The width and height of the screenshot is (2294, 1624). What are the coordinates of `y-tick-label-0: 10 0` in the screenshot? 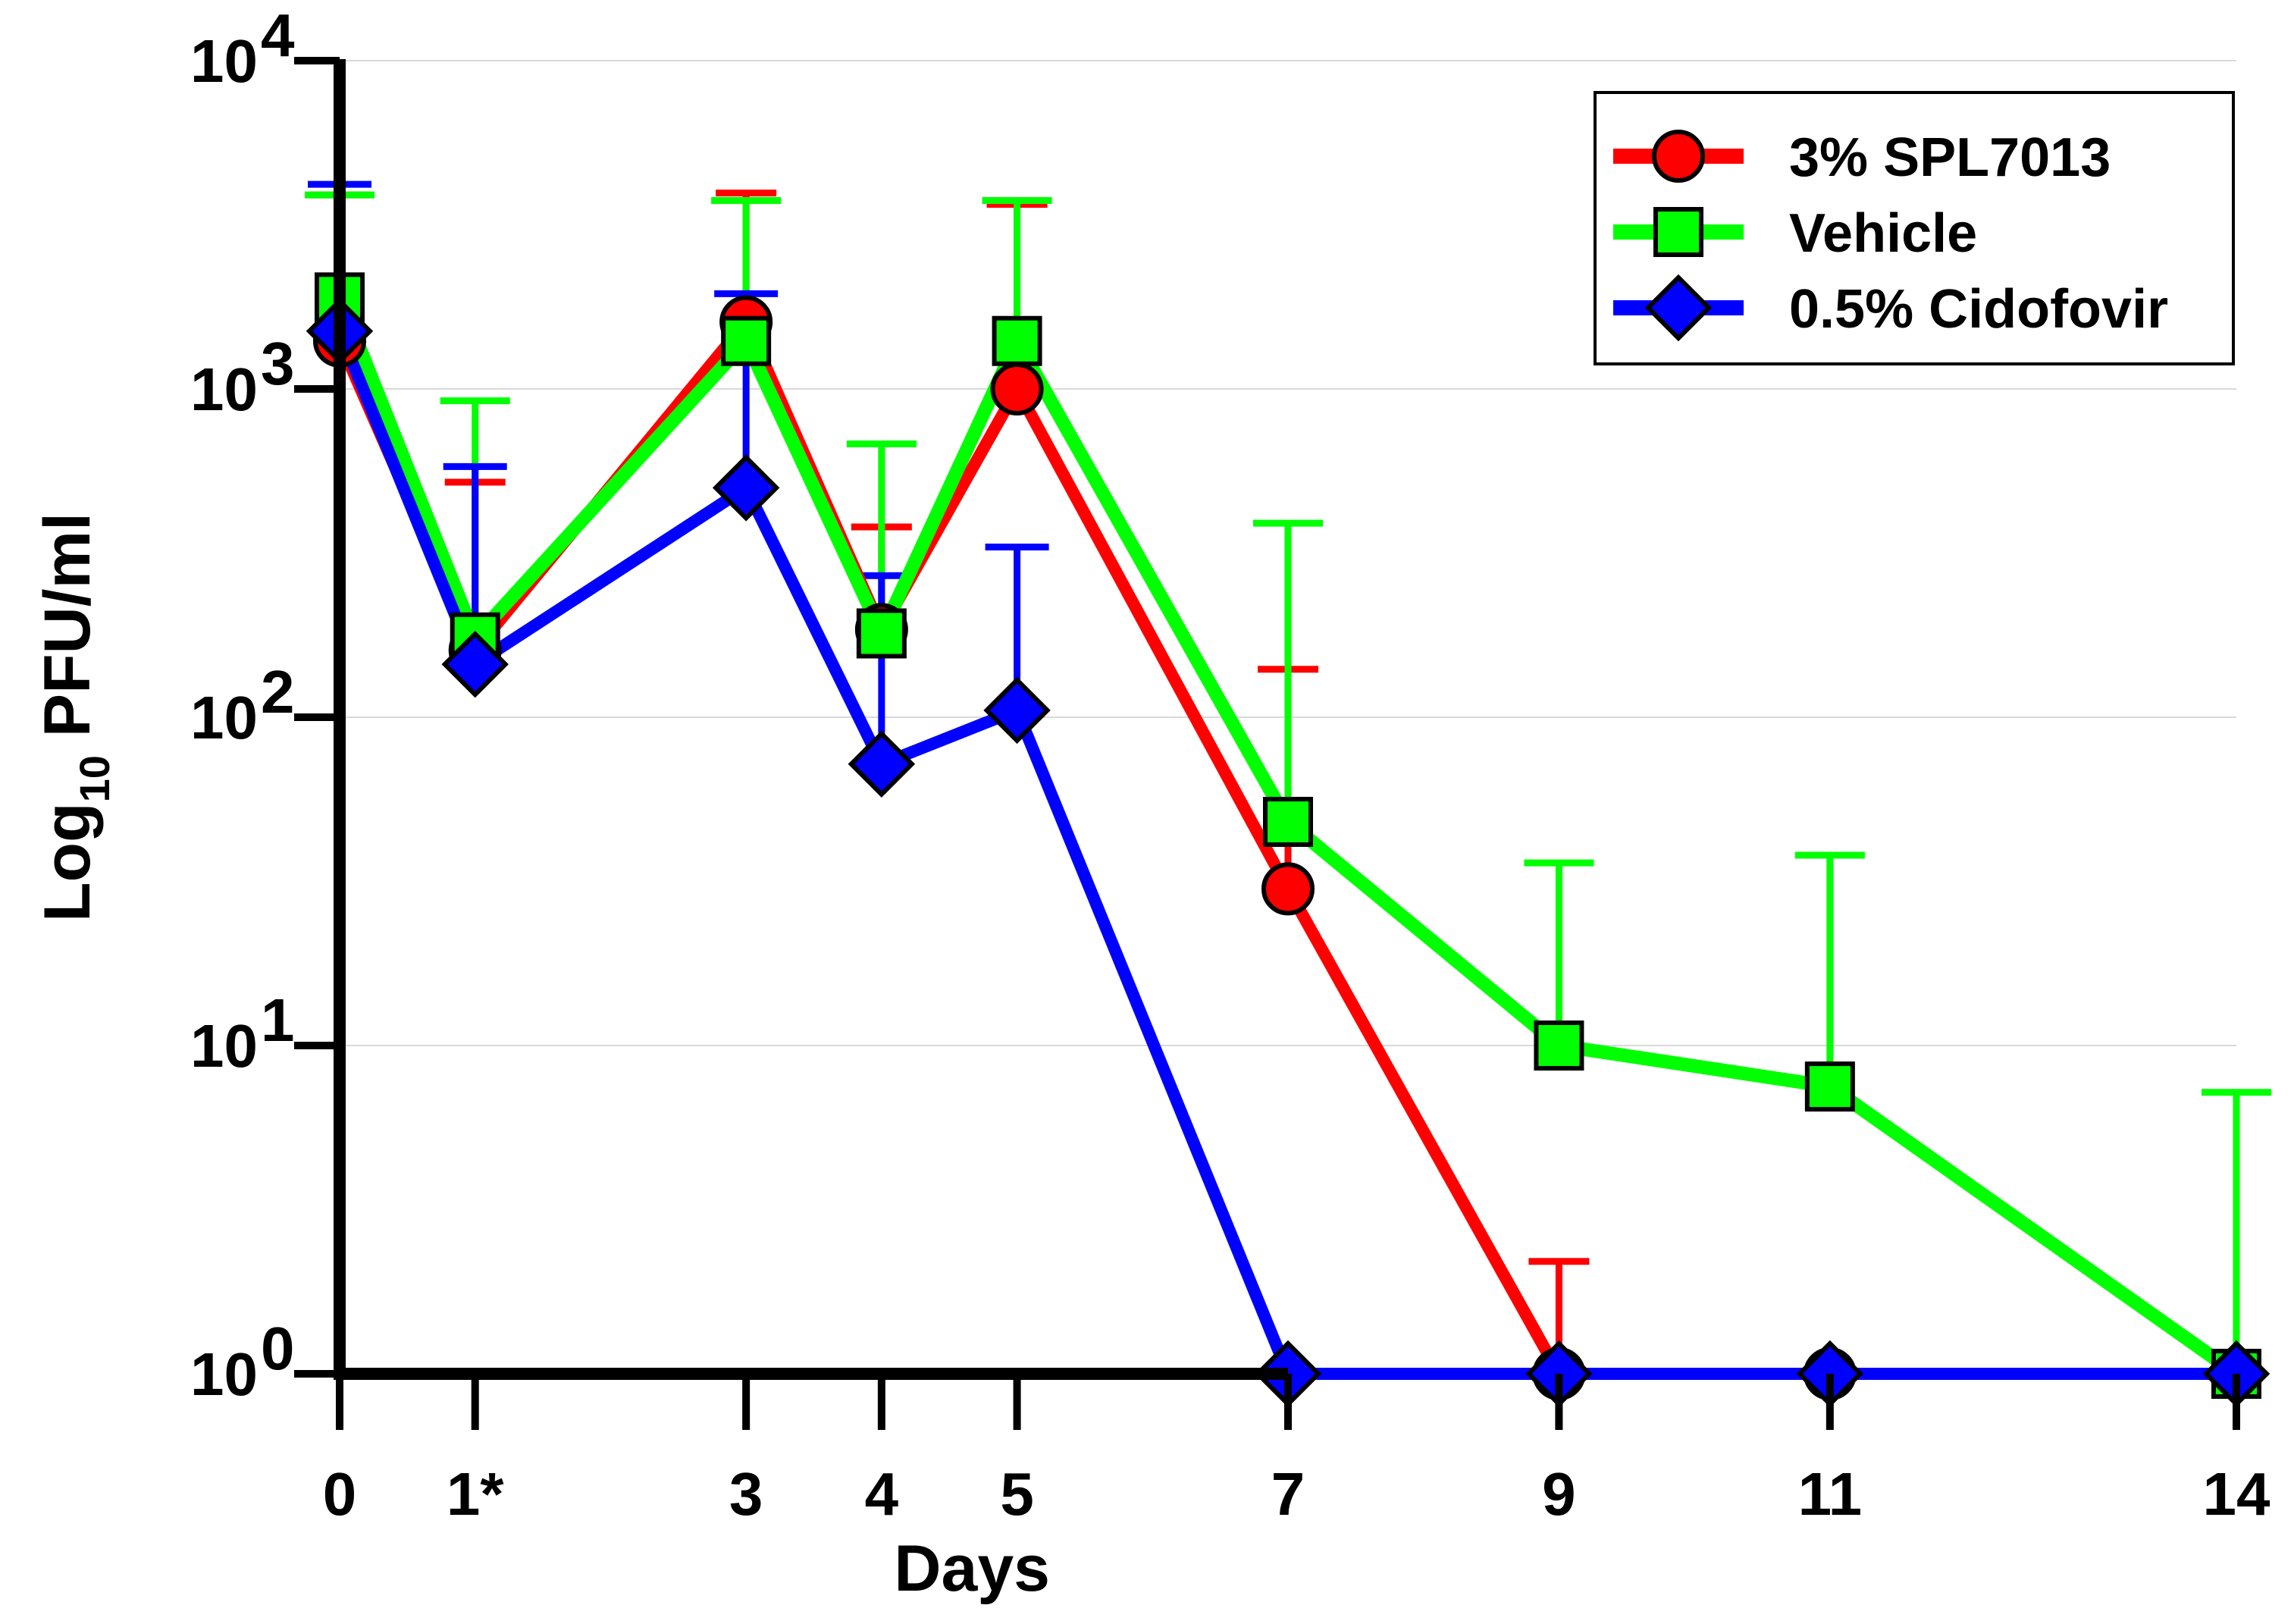 It's located at (242, 1361).